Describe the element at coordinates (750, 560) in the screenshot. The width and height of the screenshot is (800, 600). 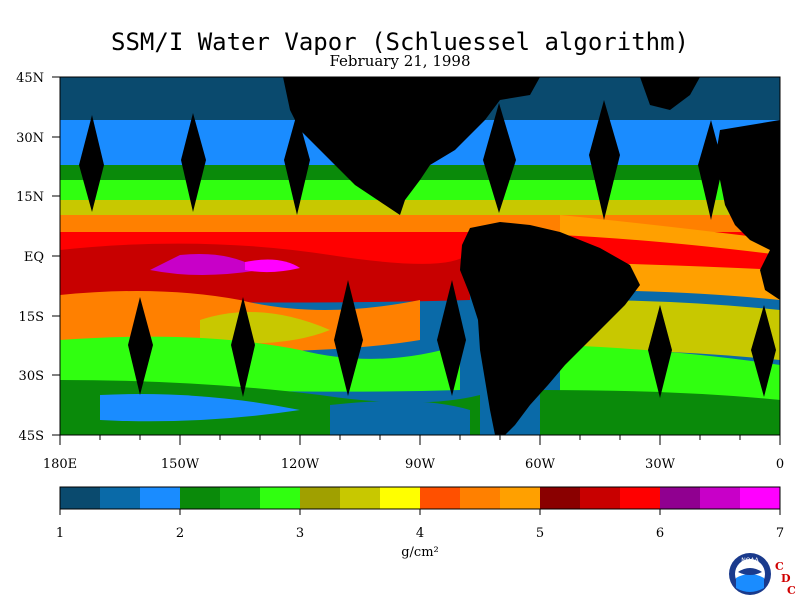
I see `noaa-text: NOAA` at that location.